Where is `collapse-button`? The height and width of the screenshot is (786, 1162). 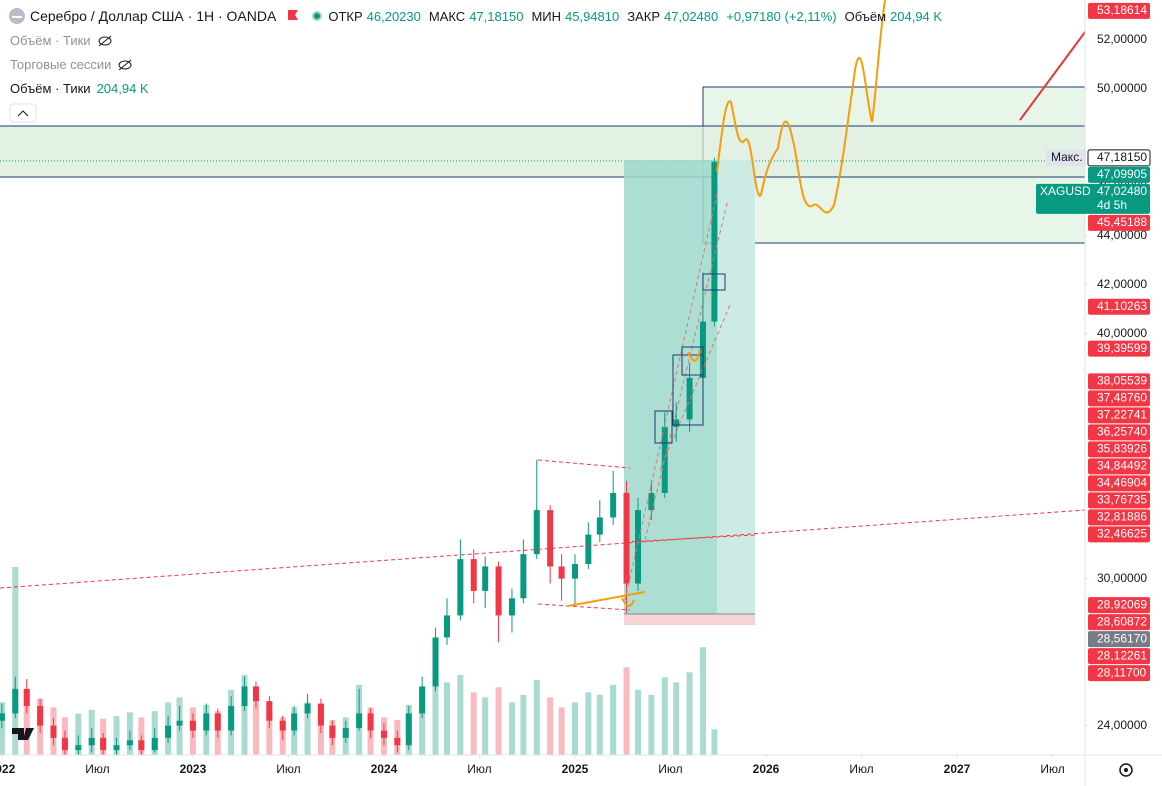 collapse-button is located at coordinates (23, 113).